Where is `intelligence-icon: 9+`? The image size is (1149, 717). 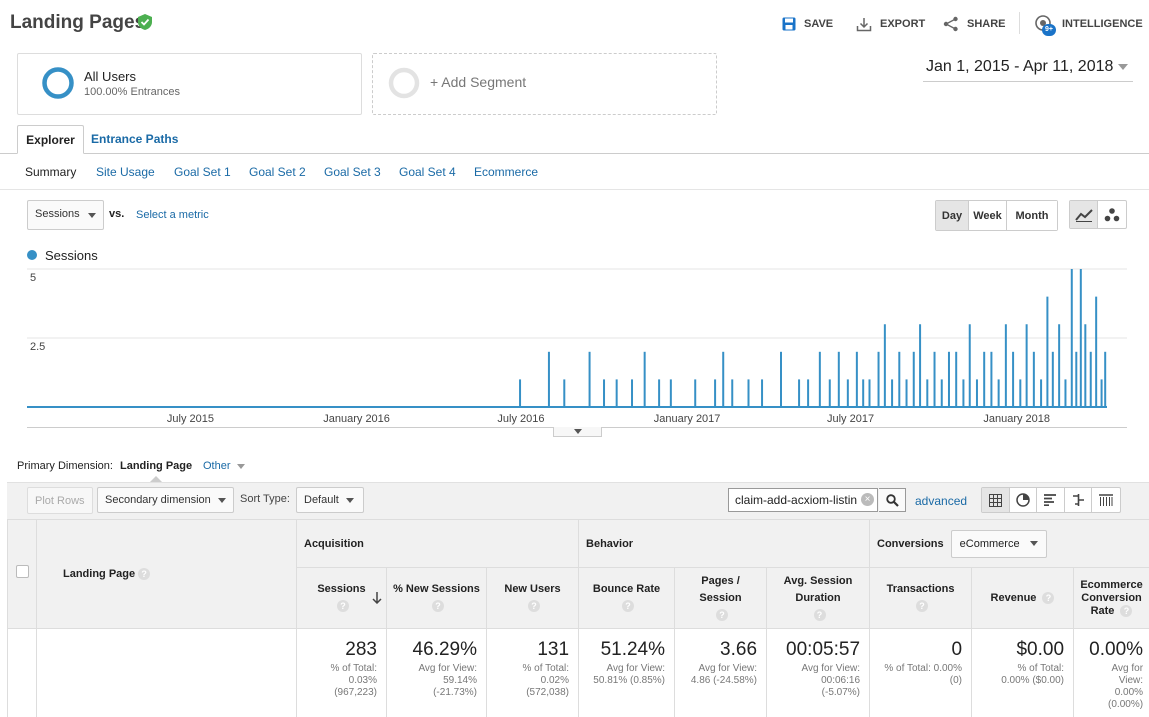
intelligence-icon: 9+ is located at coordinates (1045, 25).